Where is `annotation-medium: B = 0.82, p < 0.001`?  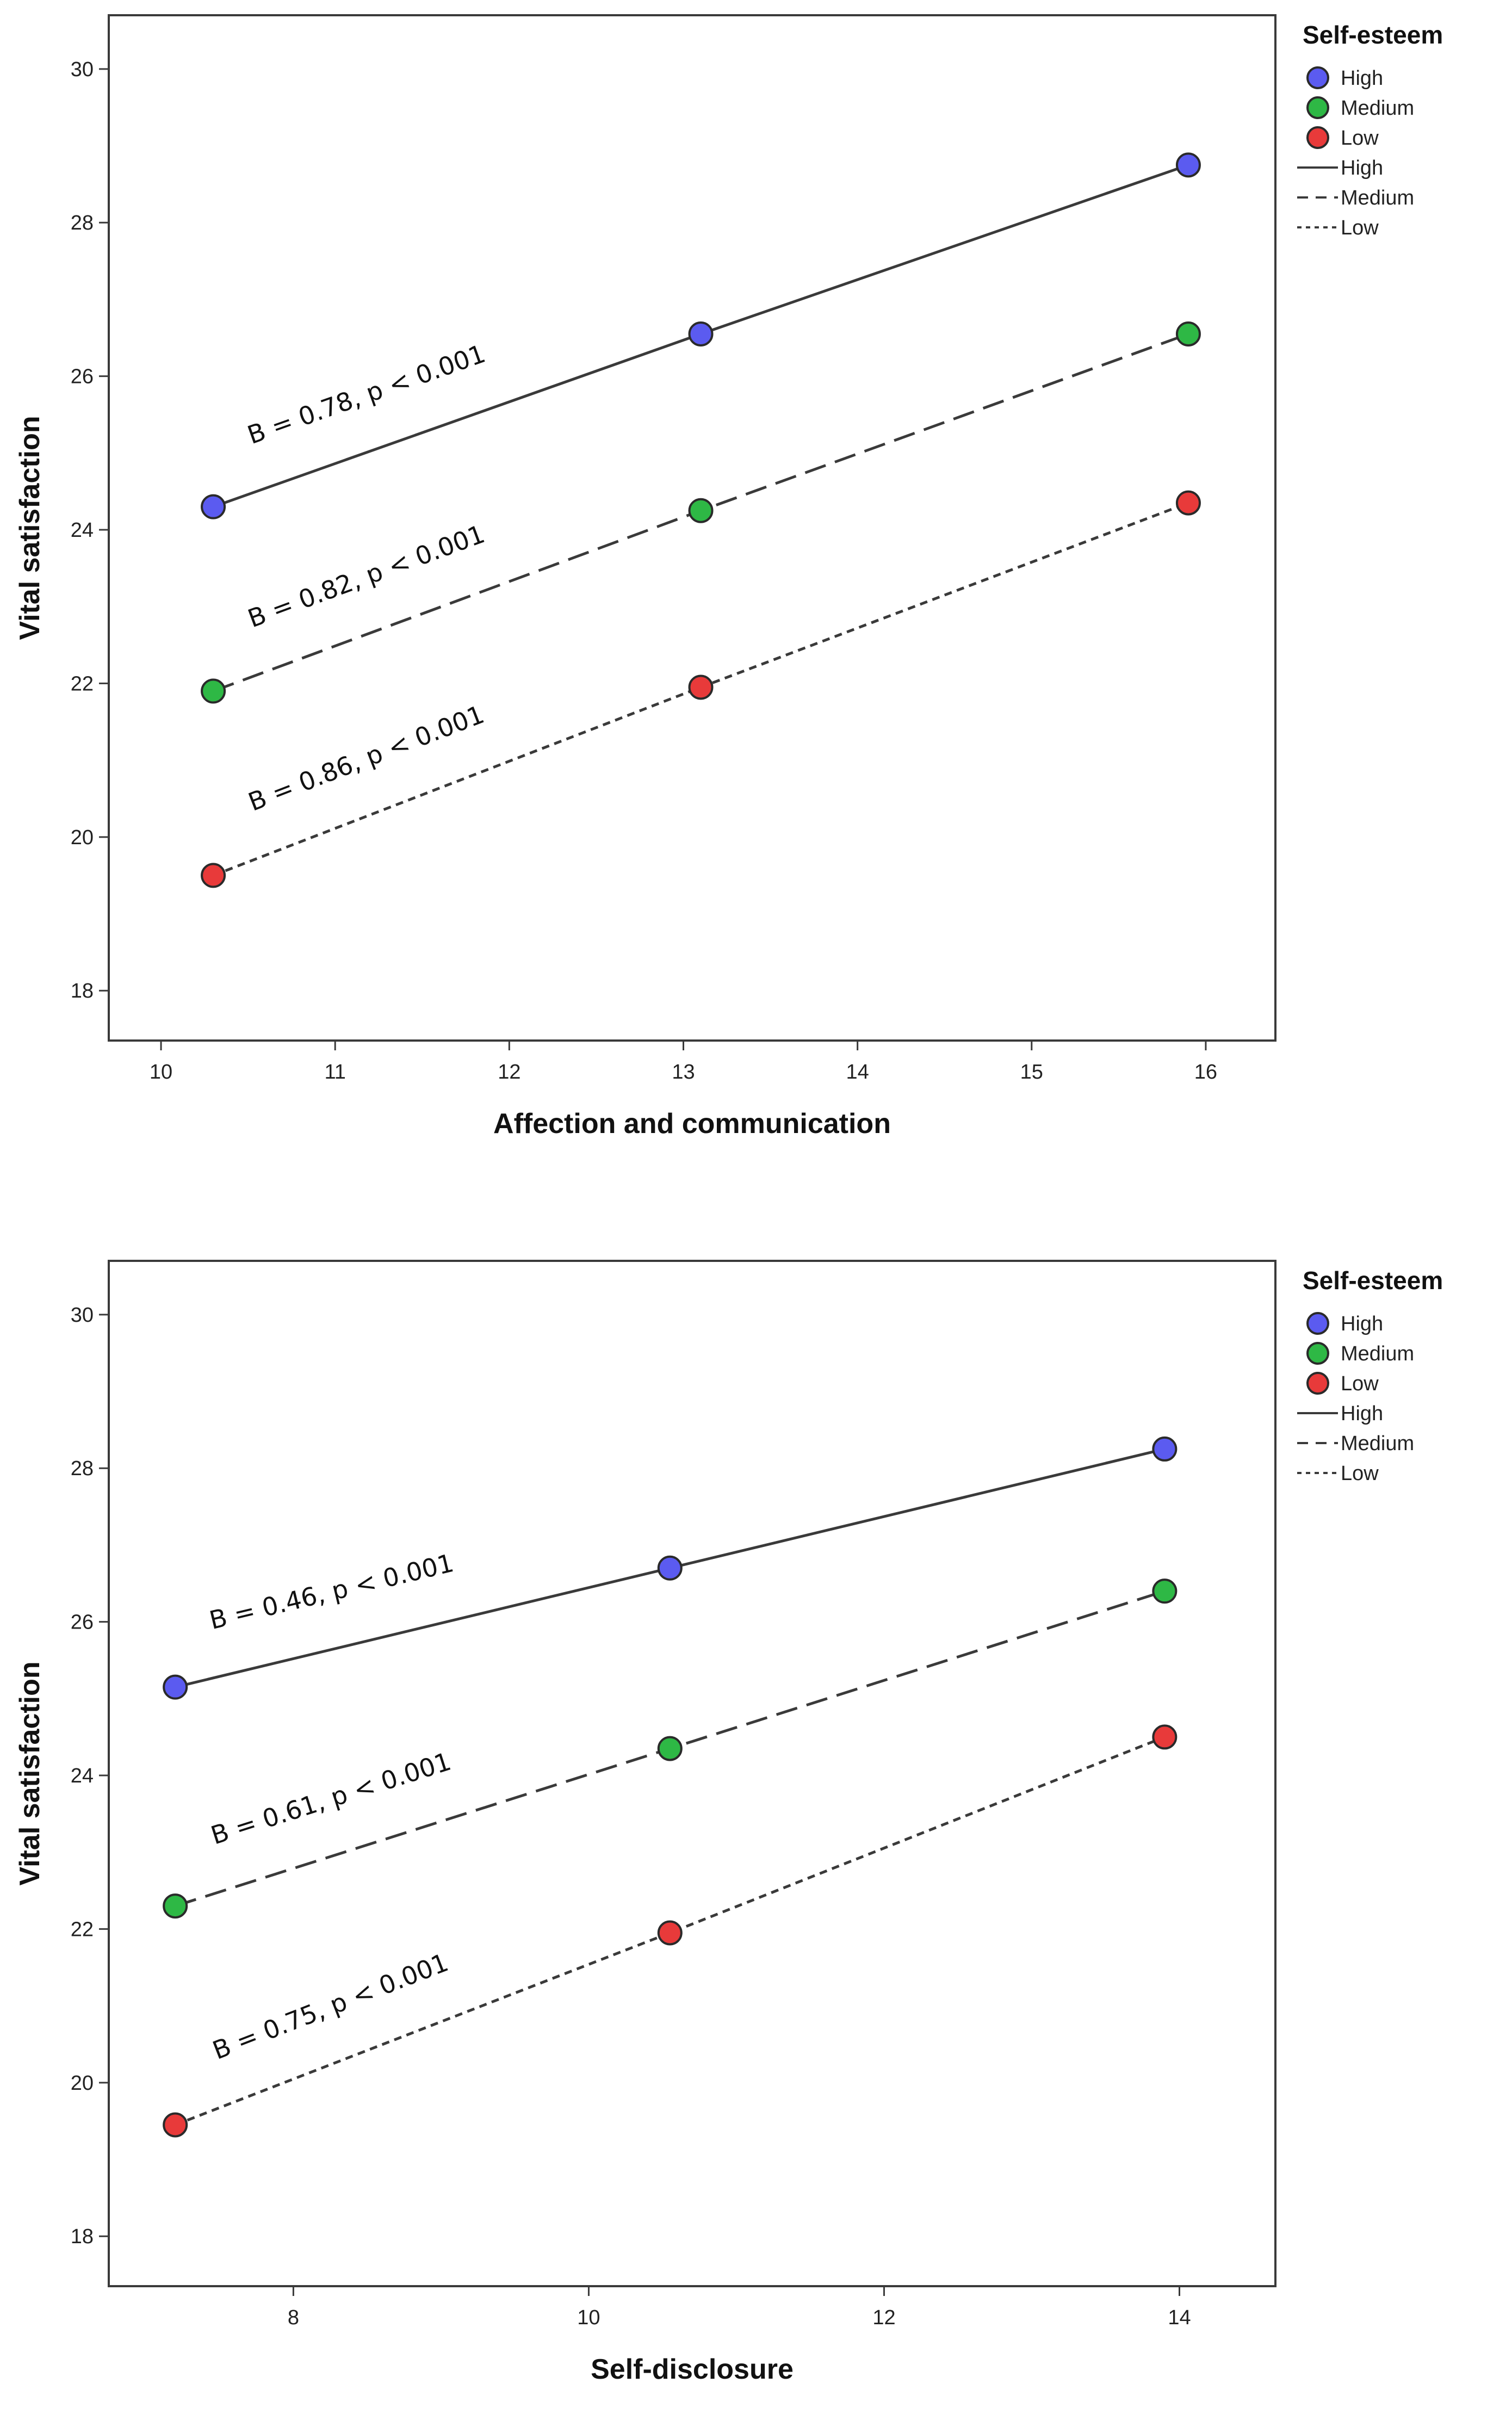 annotation-medium: B = 0.82, p < 0.001 is located at coordinates (366, 576).